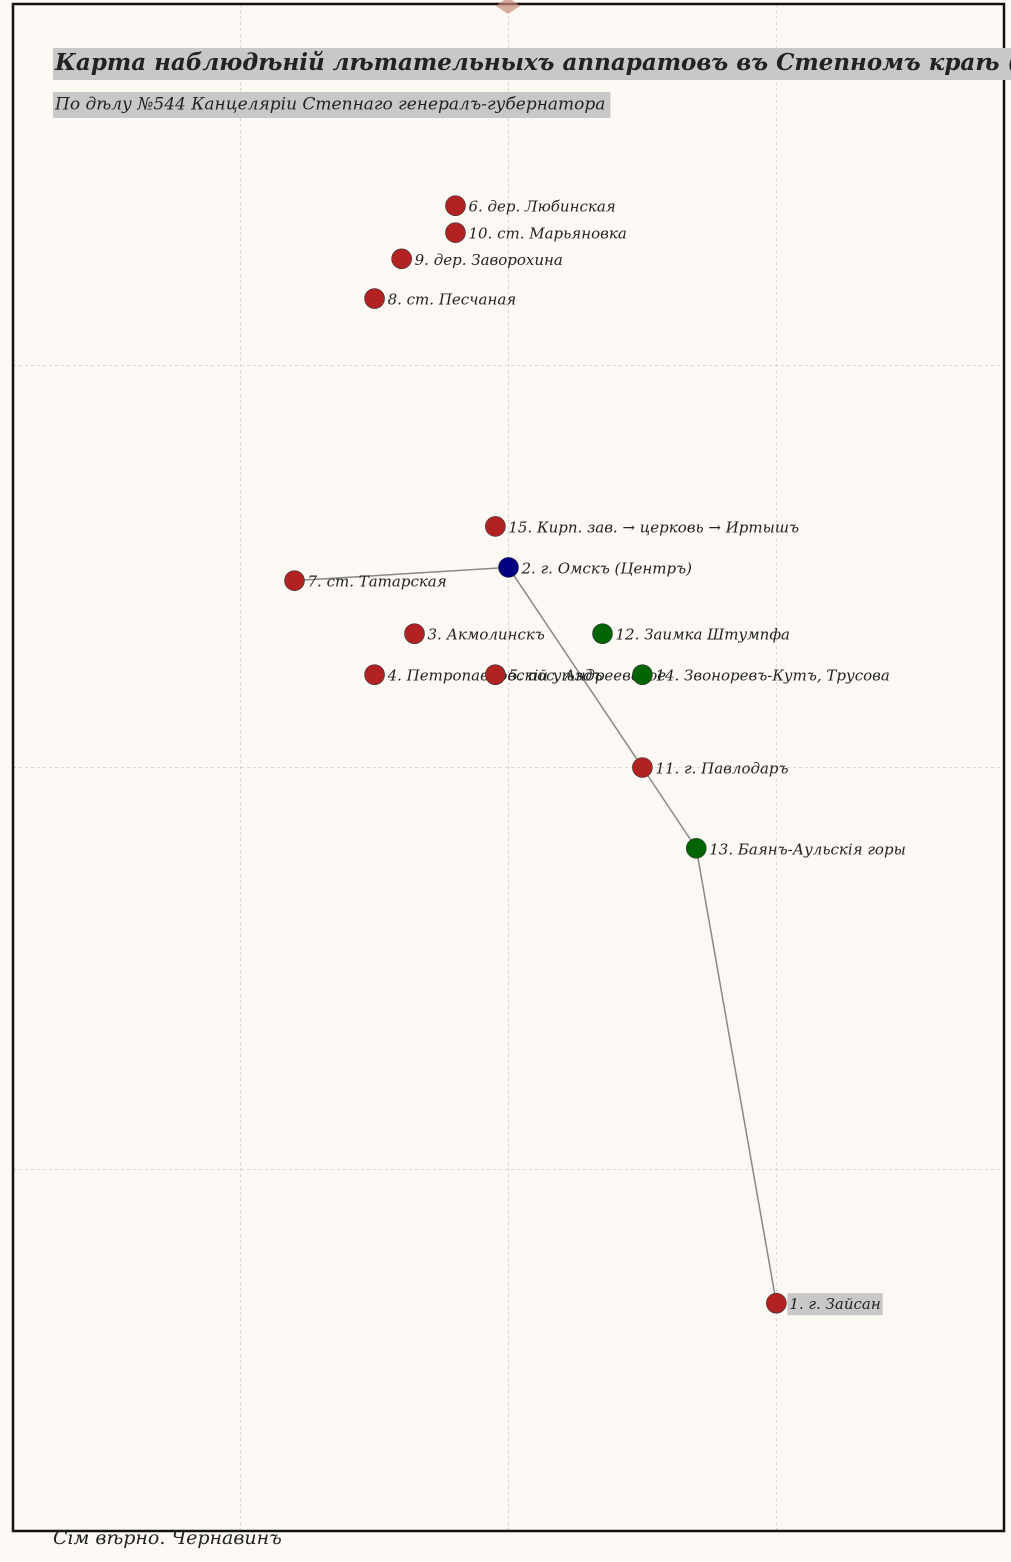 The image size is (1011, 1562). What do you see at coordinates (489, 260) in the screenshot?
I see `point-label: 9. дер. Заворохина` at bounding box center [489, 260].